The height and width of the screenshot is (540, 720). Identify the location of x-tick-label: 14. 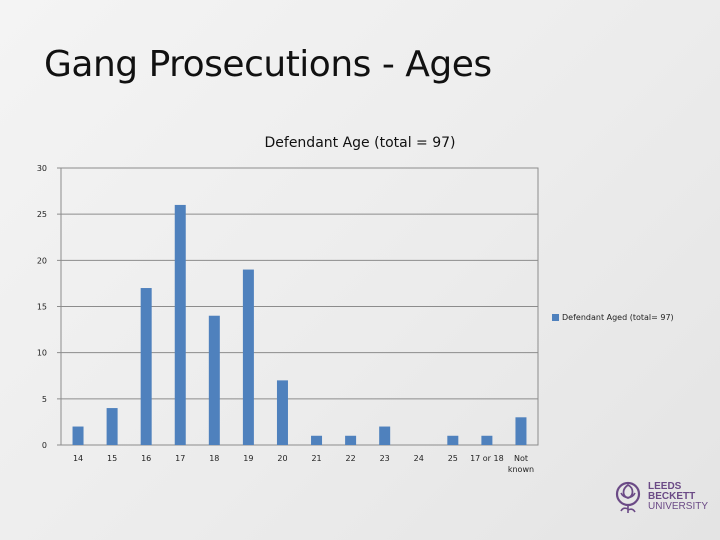
(78, 458).